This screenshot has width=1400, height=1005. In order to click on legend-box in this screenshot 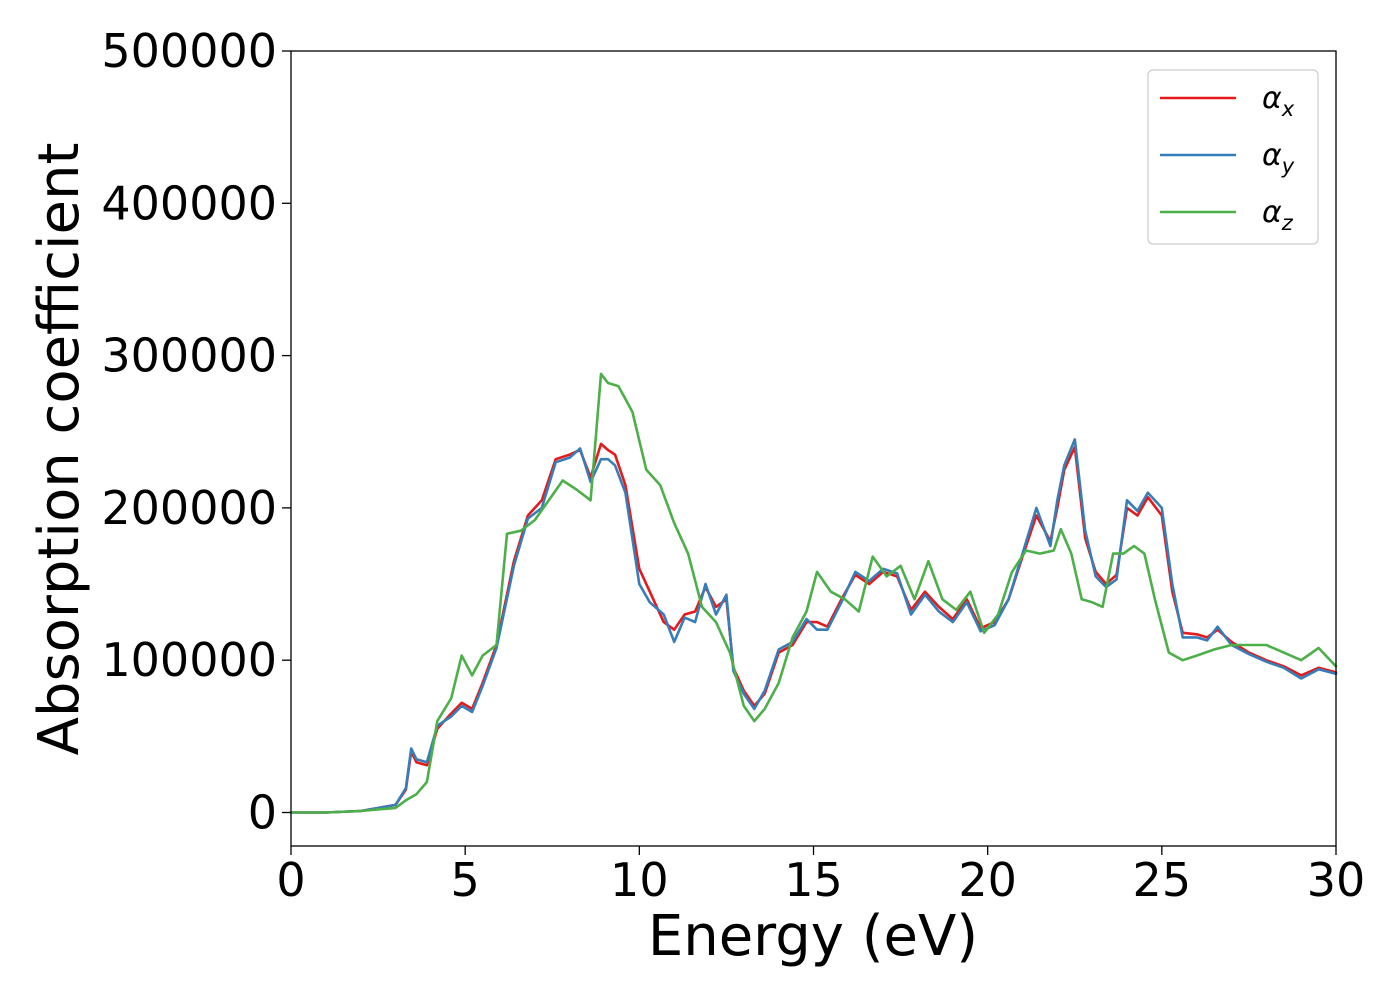, I will do `click(1233, 157)`.